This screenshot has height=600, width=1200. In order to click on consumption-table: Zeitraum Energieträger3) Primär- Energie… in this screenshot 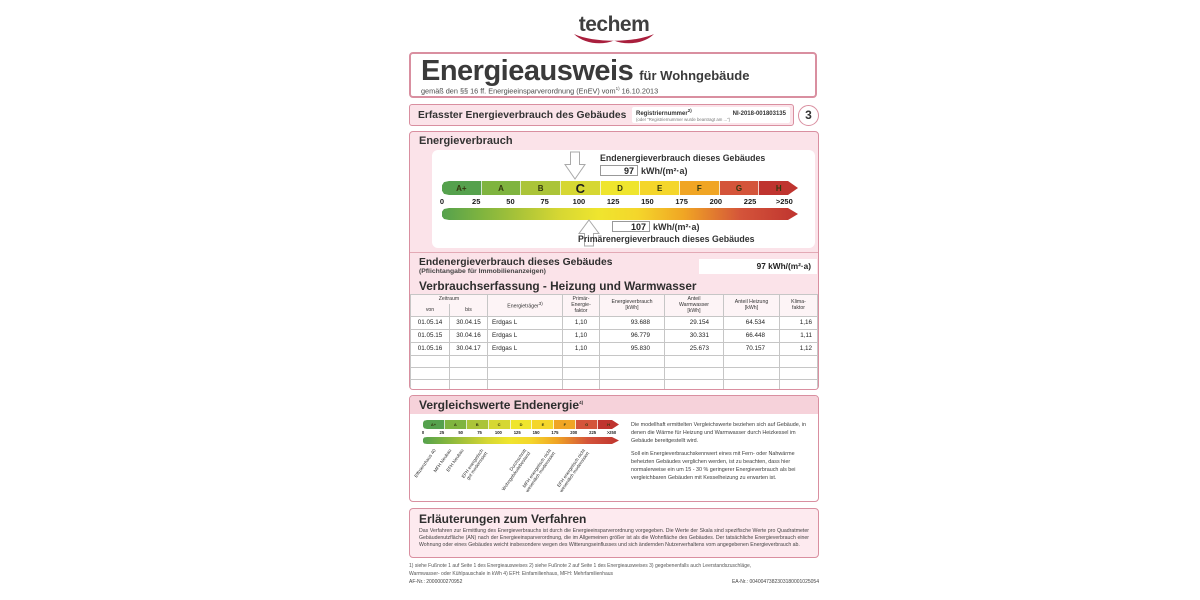, I will do `click(614, 341)`.